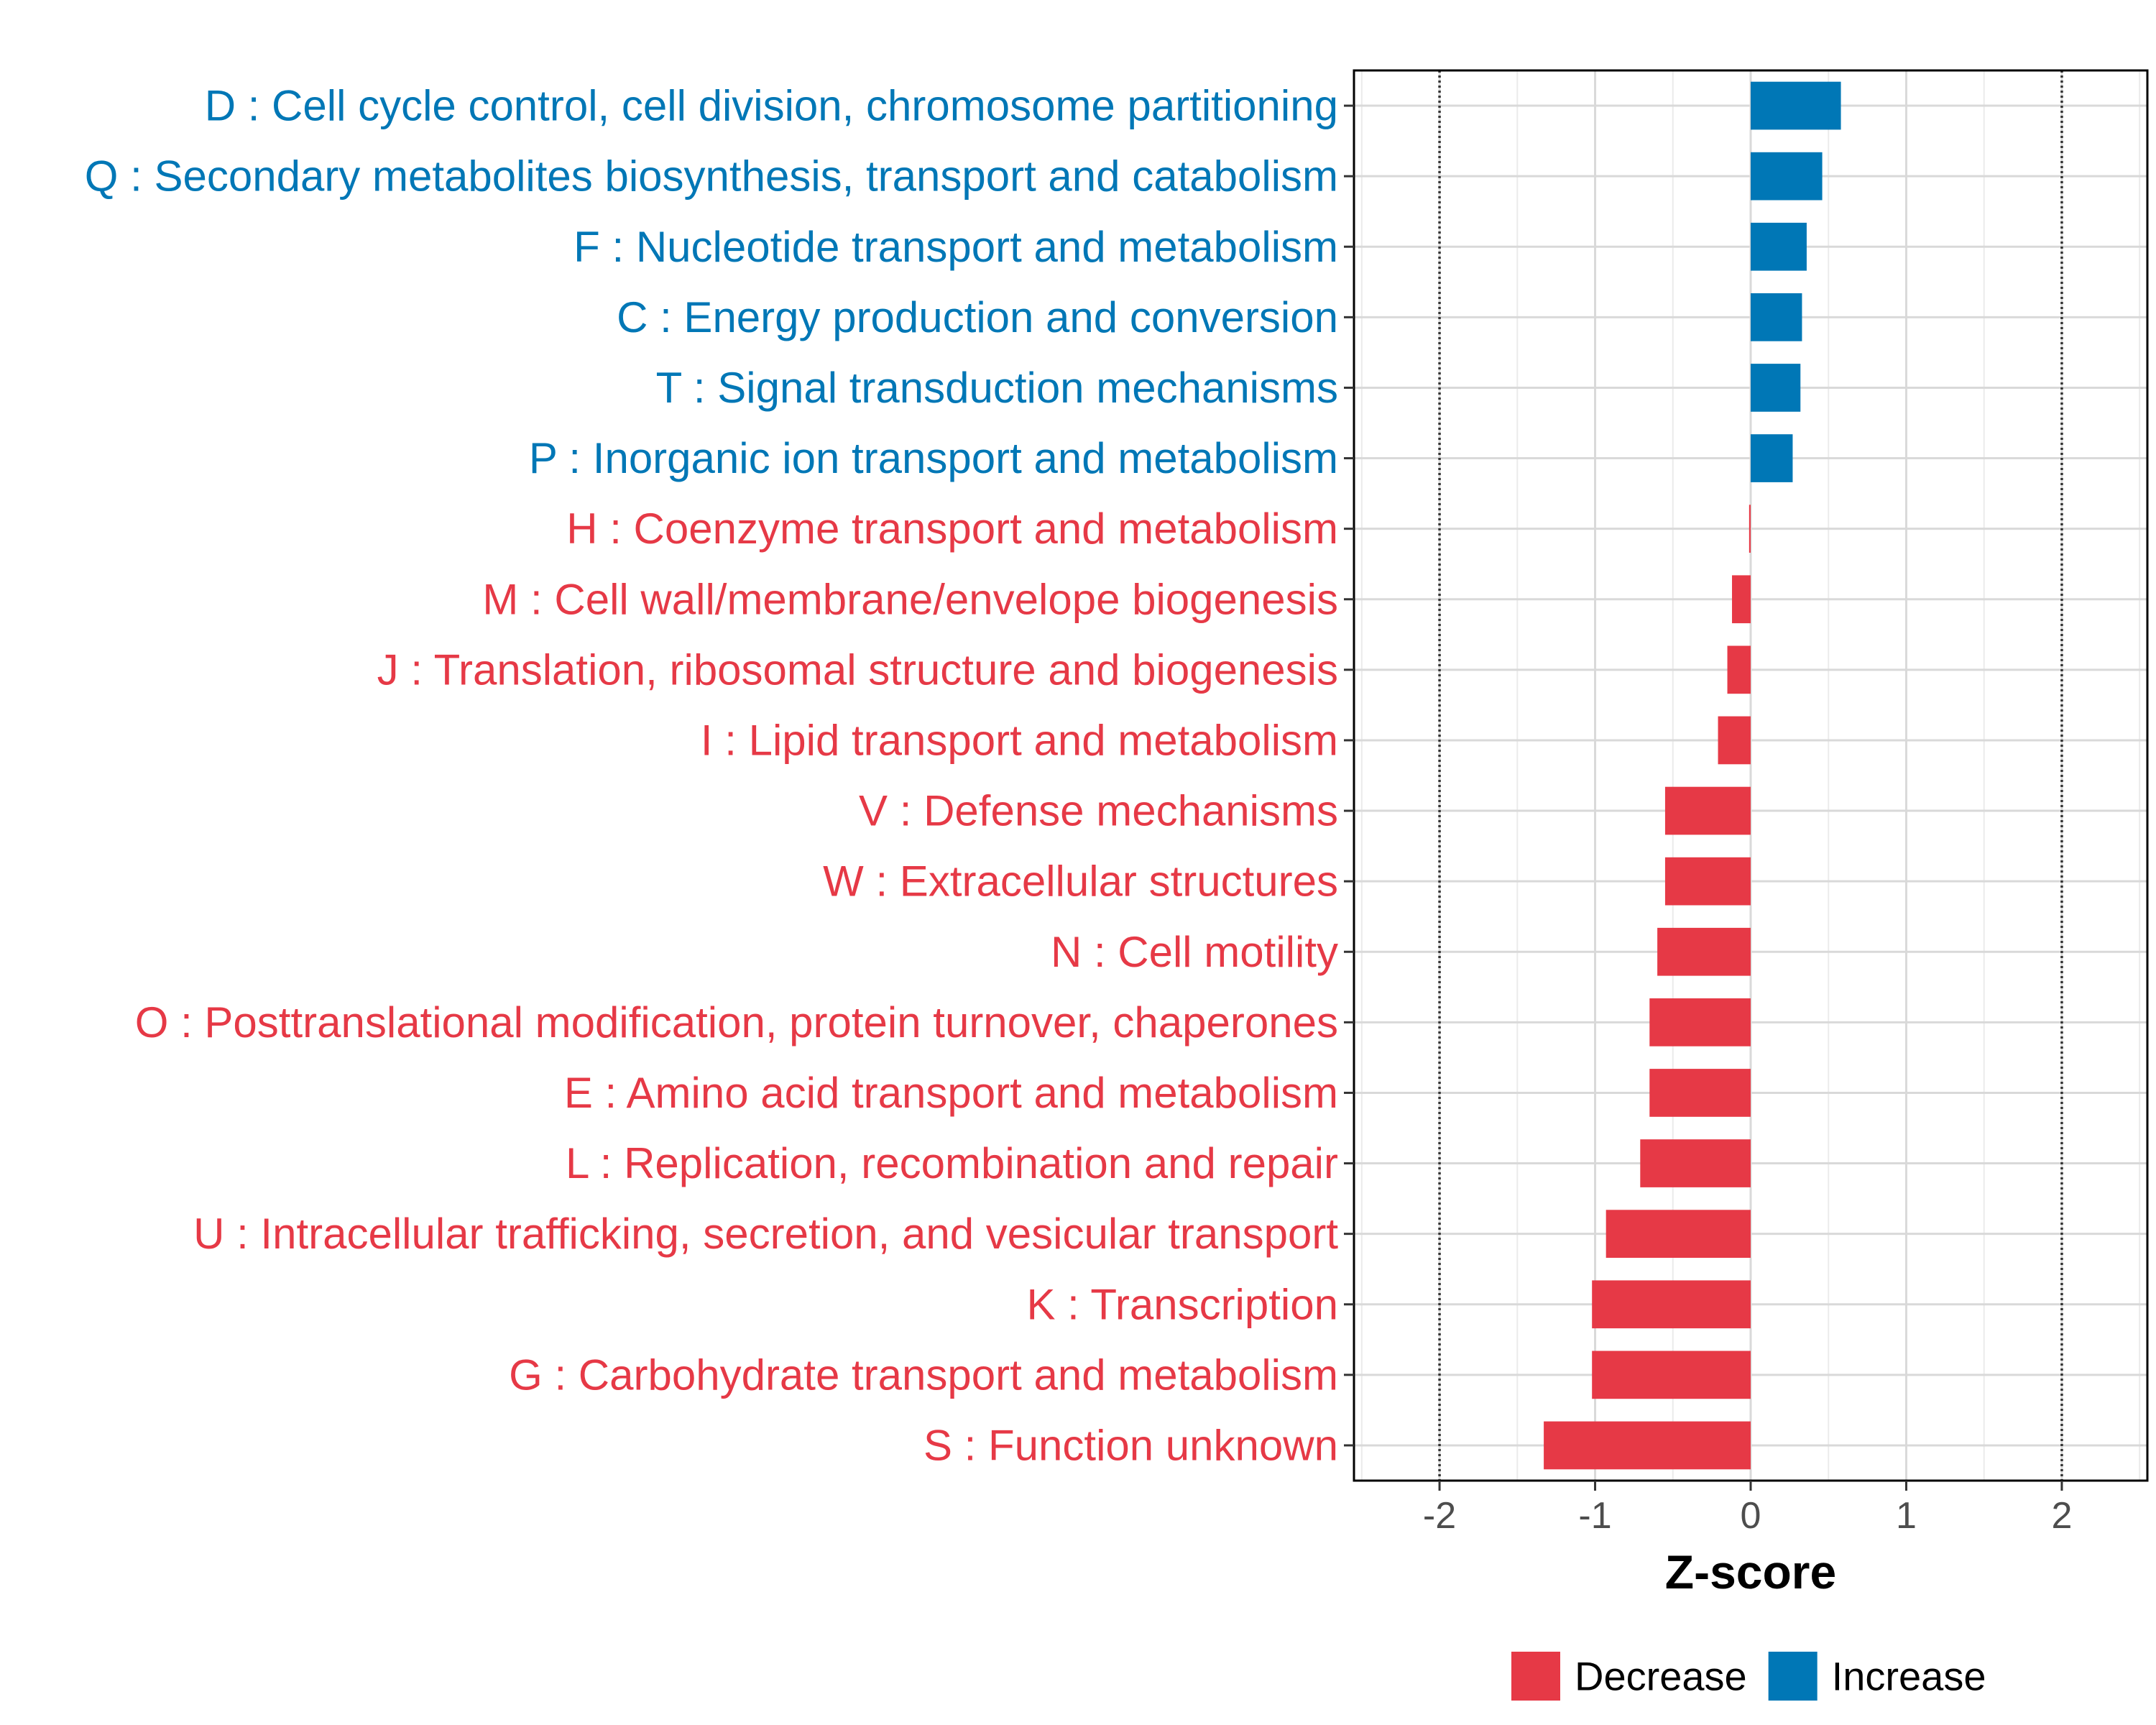 This screenshot has width=2156, height=1725. I want to click on bar-p, so click(1772, 458).